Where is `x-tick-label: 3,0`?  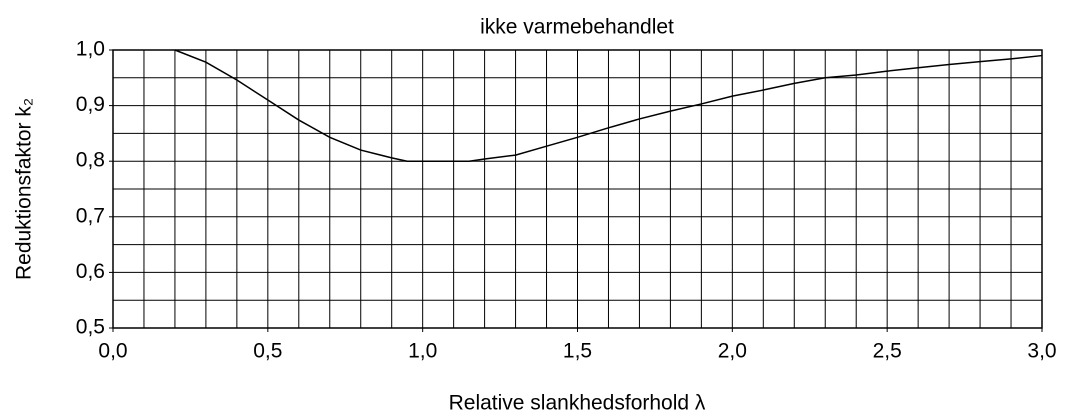
x-tick-label: 3,0 is located at coordinates (1041, 351).